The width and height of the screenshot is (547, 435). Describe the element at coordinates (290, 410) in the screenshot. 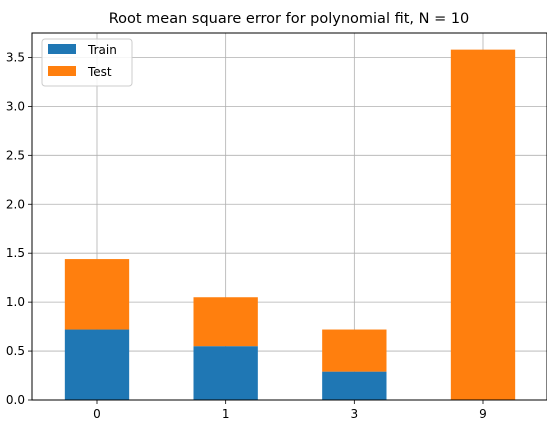

I see `x-axis: 0 1 3 9` at that location.